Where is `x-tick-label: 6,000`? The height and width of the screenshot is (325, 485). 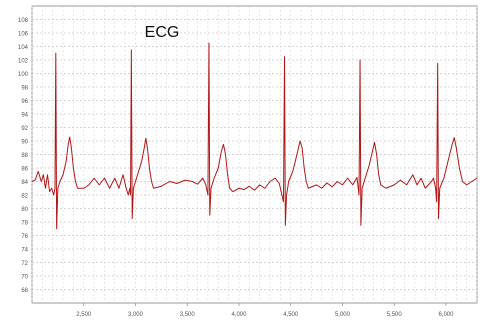
x-tick-label: 6,000 is located at coordinates (446, 315).